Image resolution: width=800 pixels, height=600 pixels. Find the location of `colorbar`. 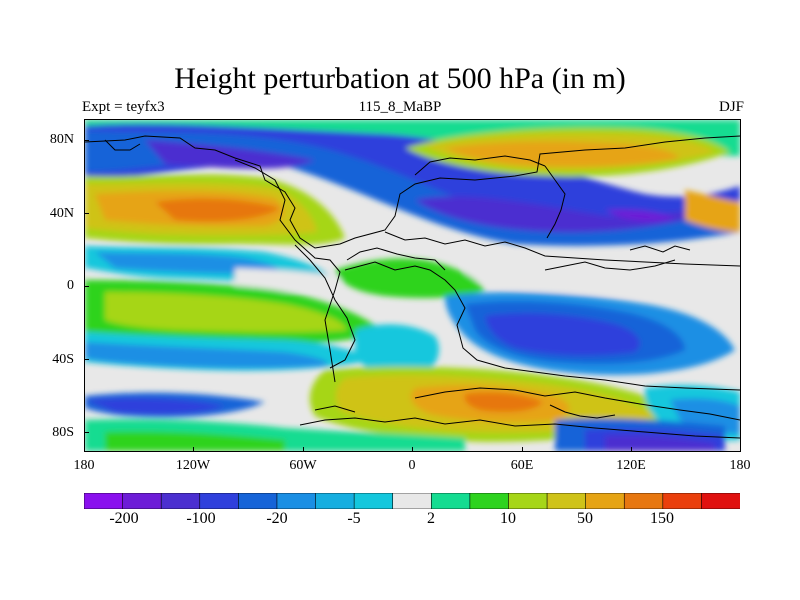

colorbar is located at coordinates (412, 501).